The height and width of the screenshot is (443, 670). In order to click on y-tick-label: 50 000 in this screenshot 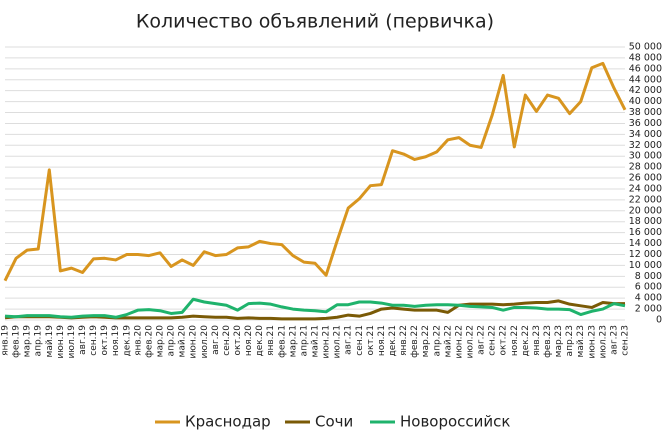, I will do `click(645, 47)`.